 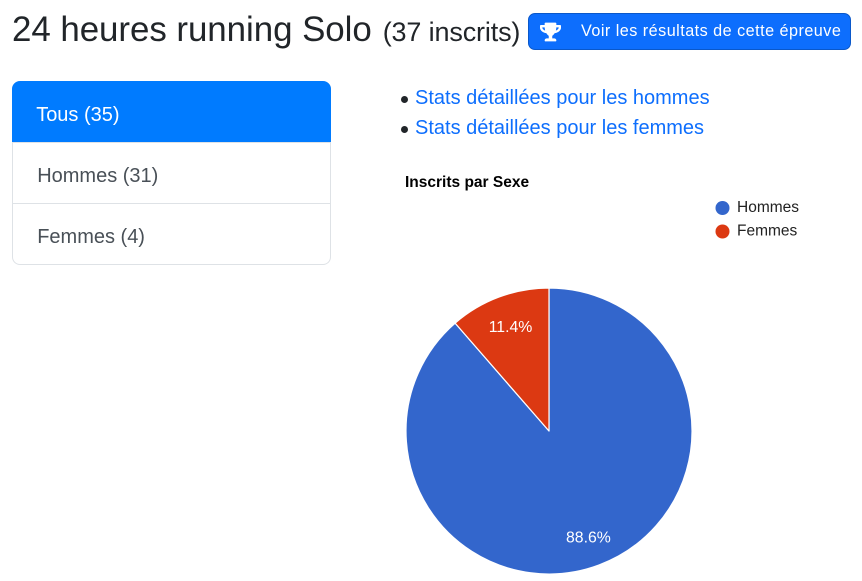 What do you see at coordinates (768, 207) in the screenshot?
I see `svg-text: Hommes` at bounding box center [768, 207].